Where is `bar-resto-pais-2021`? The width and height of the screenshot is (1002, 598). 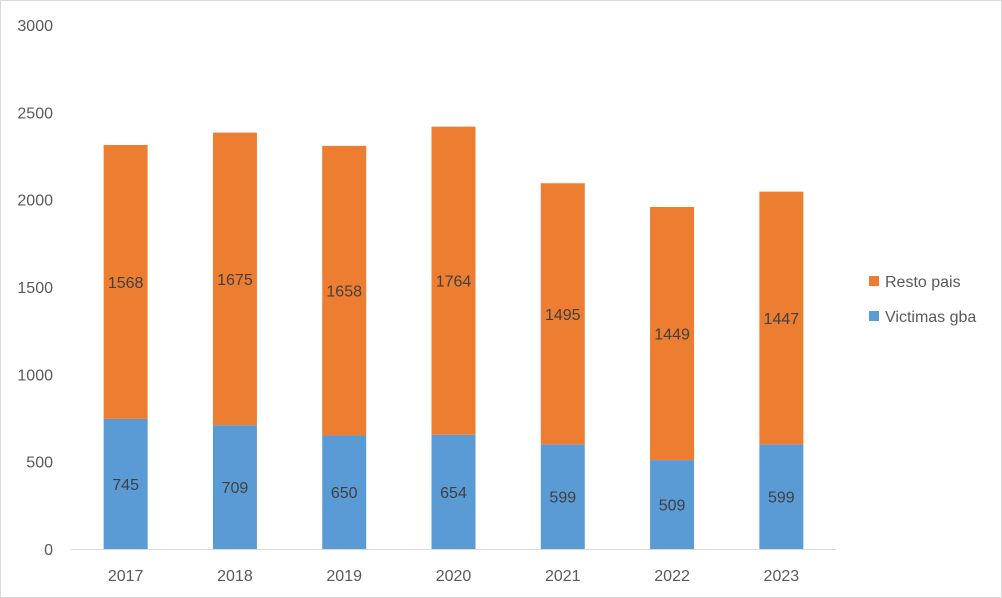
bar-resto-pais-2021 is located at coordinates (562, 314).